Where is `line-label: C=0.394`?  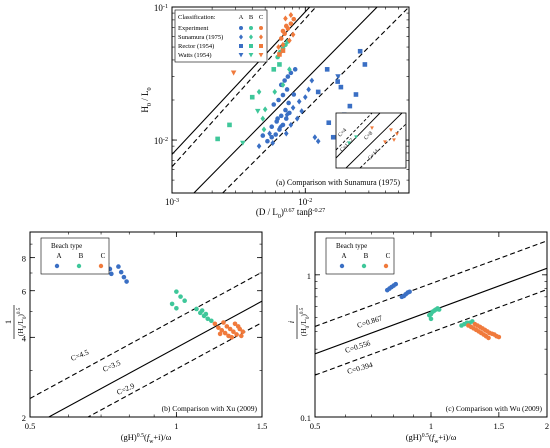
line-label: C=0.394 is located at coordinates (360, 368).